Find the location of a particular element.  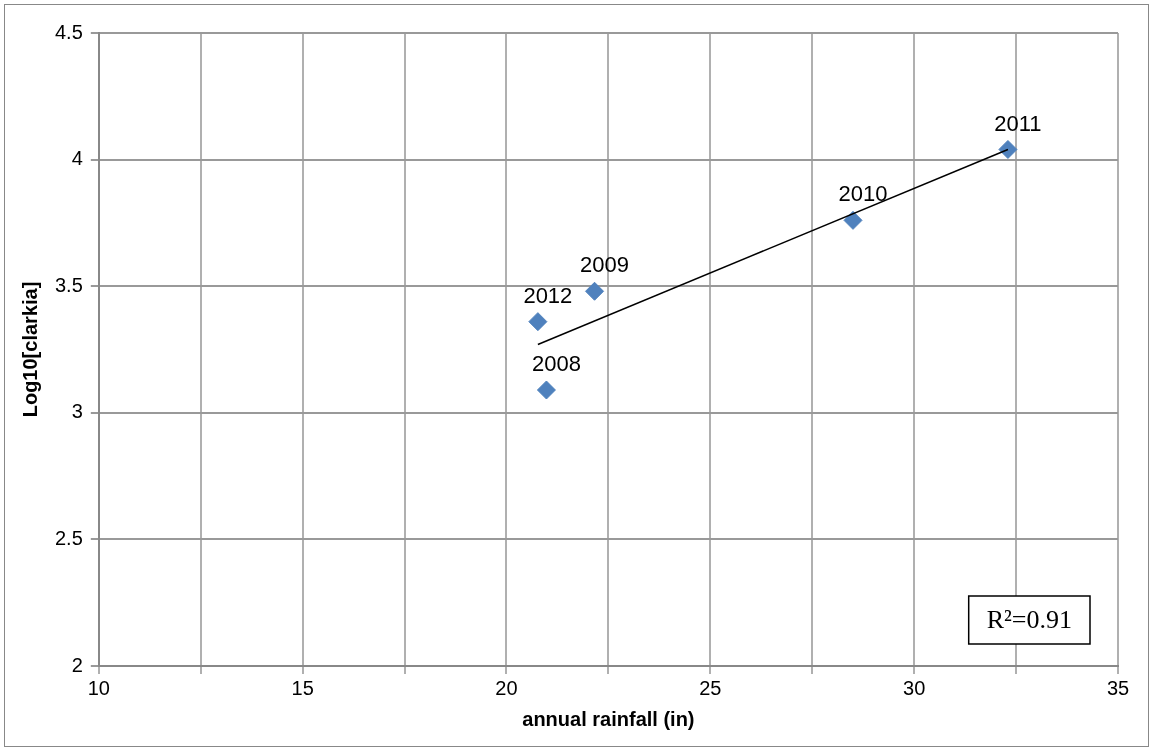

y-tick-label: 4.5 is located at coordinates (68, 31).